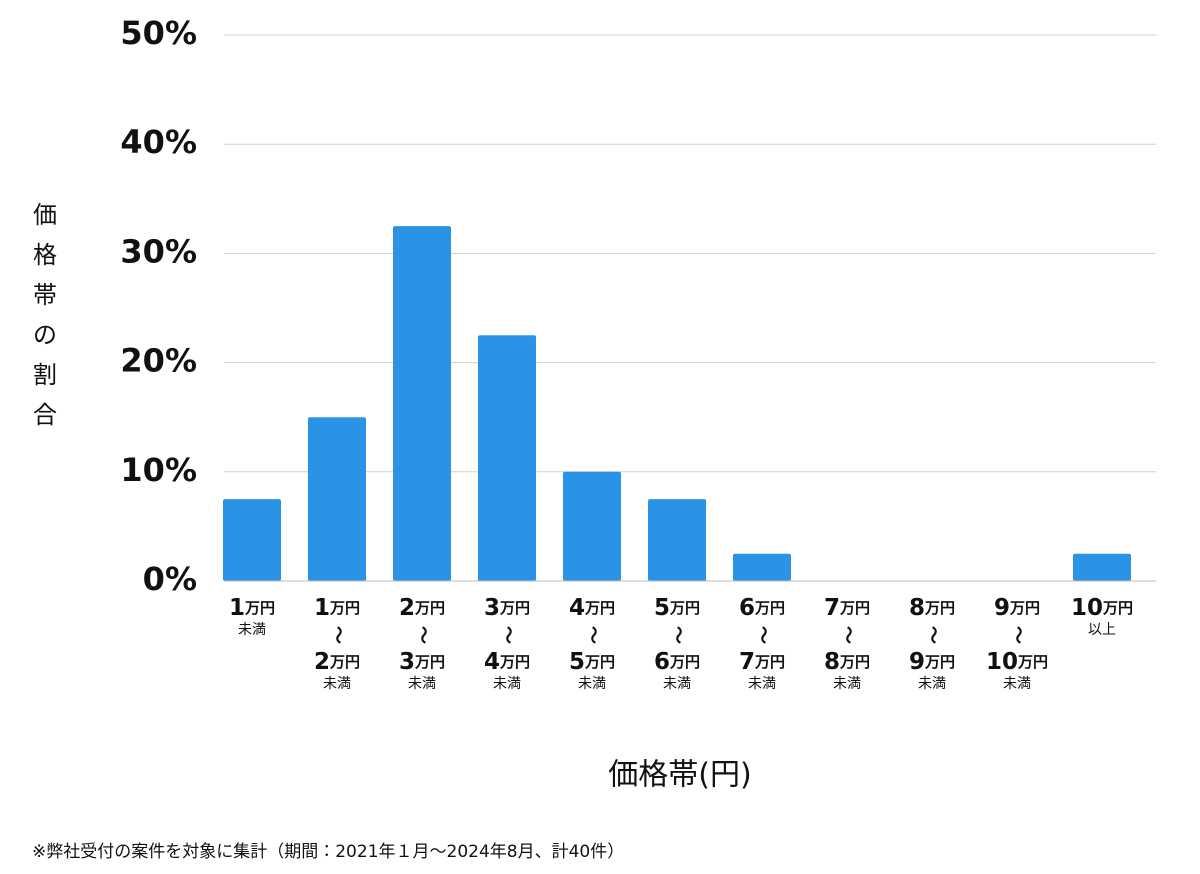 This screenshot has height=874, width=1200. What do you see at coordinates (328, 852) in the screenshot?
I see `footnote: ※弊社受付の案件を対象に集計（期間：2021年１月〜2024年8月、計40件）` at bounding box center [328, 852].